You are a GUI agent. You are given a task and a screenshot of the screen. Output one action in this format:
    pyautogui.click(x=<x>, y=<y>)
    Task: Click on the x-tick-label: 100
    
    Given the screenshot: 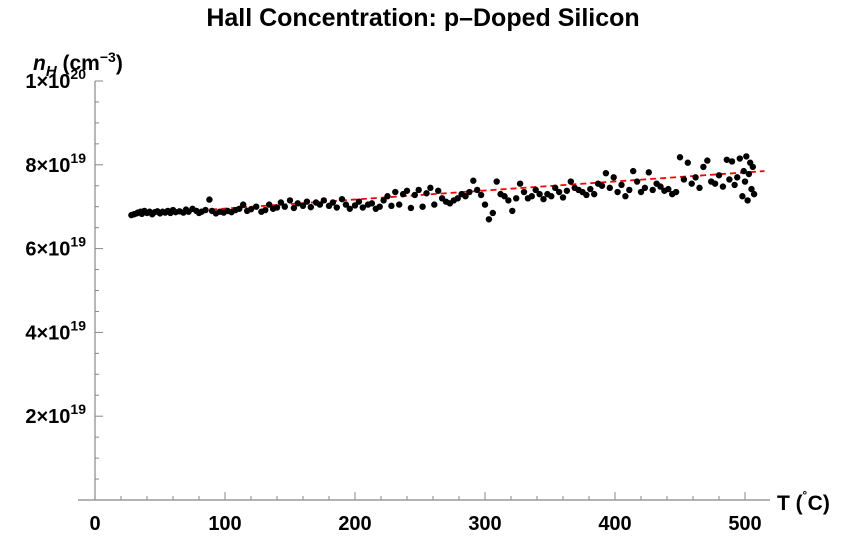 What is the action you would take?
    pyautogui.click(x=224, y=524)
    